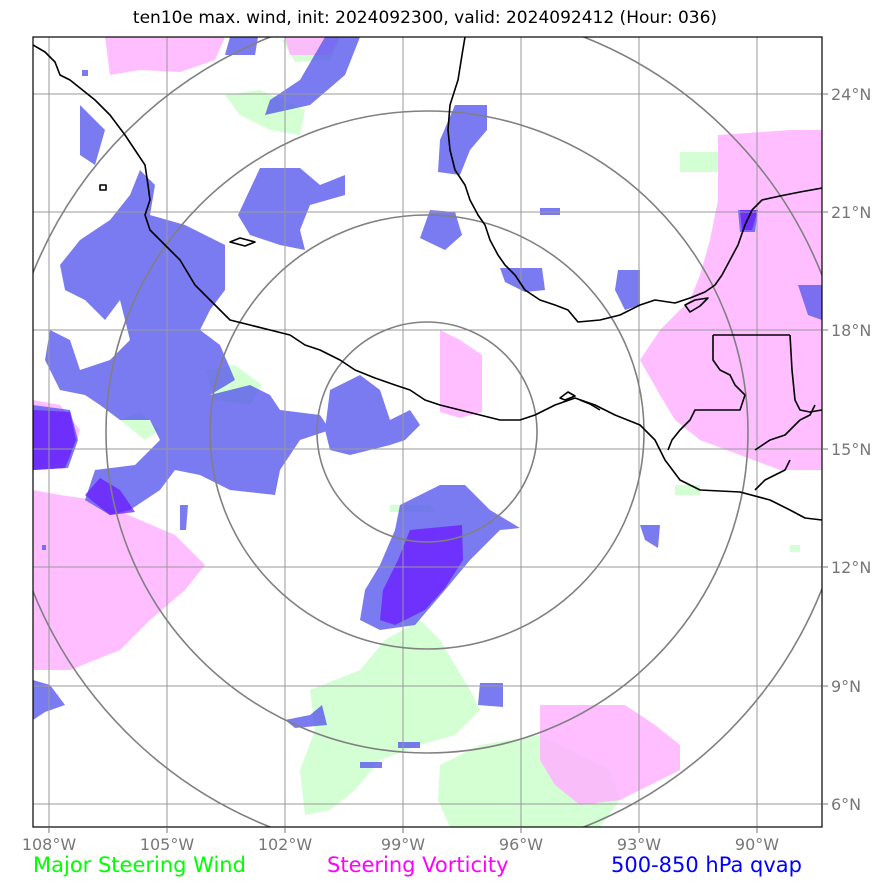 The height and width of the screenshot is (891, 893). Describe the element at coordinates (851, 330) in the screenshot. I see `lat-label-18n: 18°N` at that location.